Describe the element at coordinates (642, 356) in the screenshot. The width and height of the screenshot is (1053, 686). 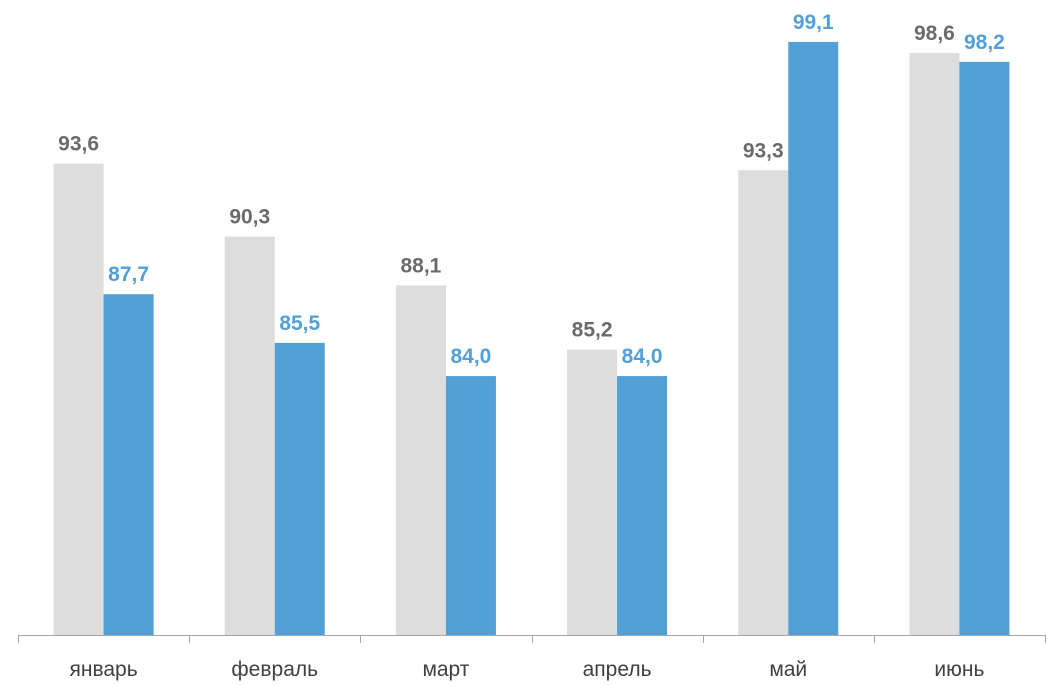
I see `data-label-series-2-4: 84,0` at that location.